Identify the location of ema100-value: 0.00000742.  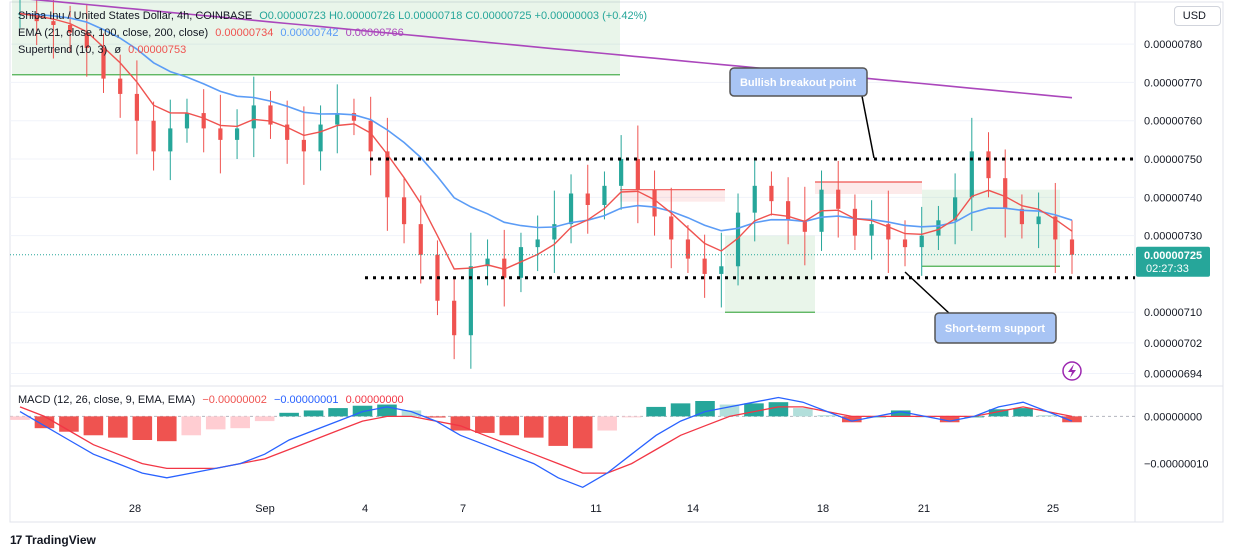
(309, 33).